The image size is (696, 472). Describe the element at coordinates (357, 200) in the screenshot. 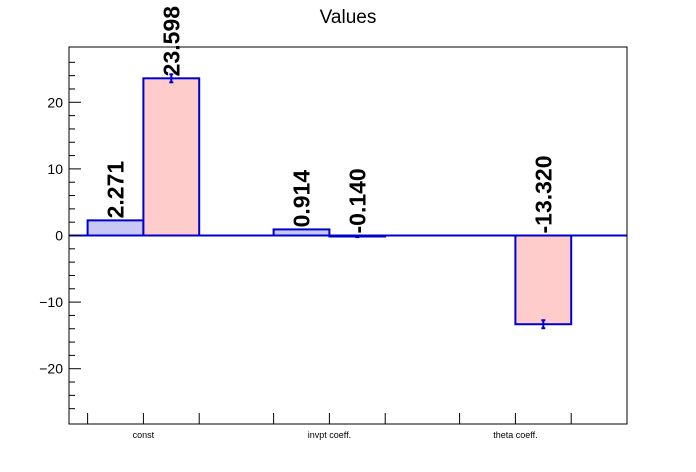

I see `data-label: -0.140` at that location.